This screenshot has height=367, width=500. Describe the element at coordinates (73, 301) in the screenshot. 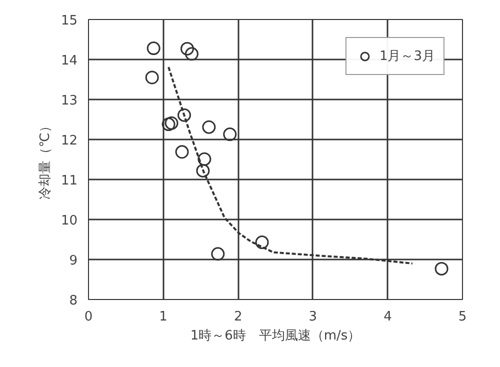

I see `y-tick-label: 8` at that location.